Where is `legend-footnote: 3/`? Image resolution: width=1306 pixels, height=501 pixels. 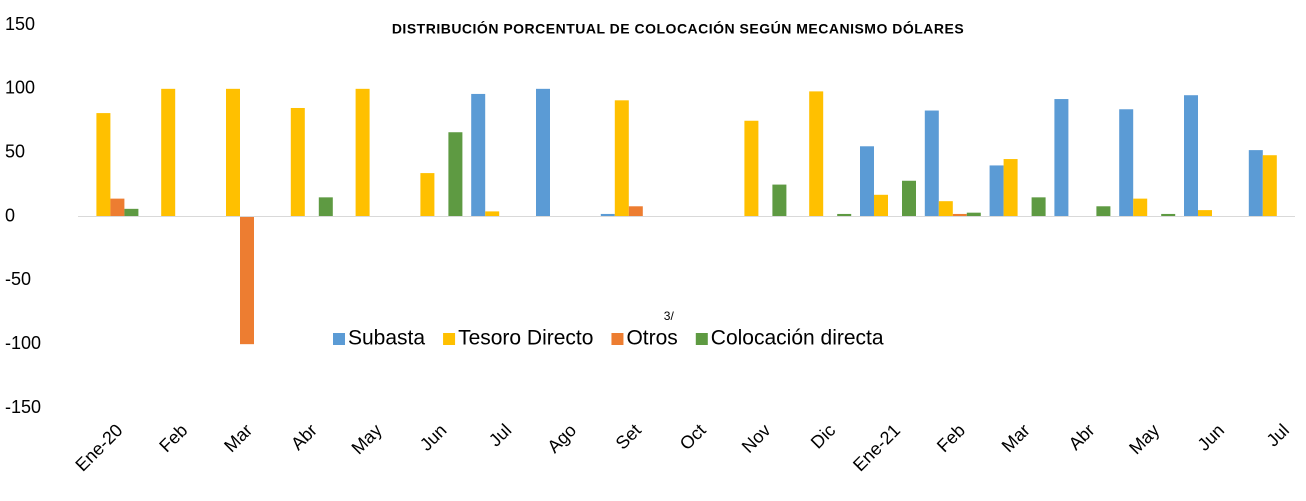 legend-footnote: 3/ is located at coordinates (669, 316).